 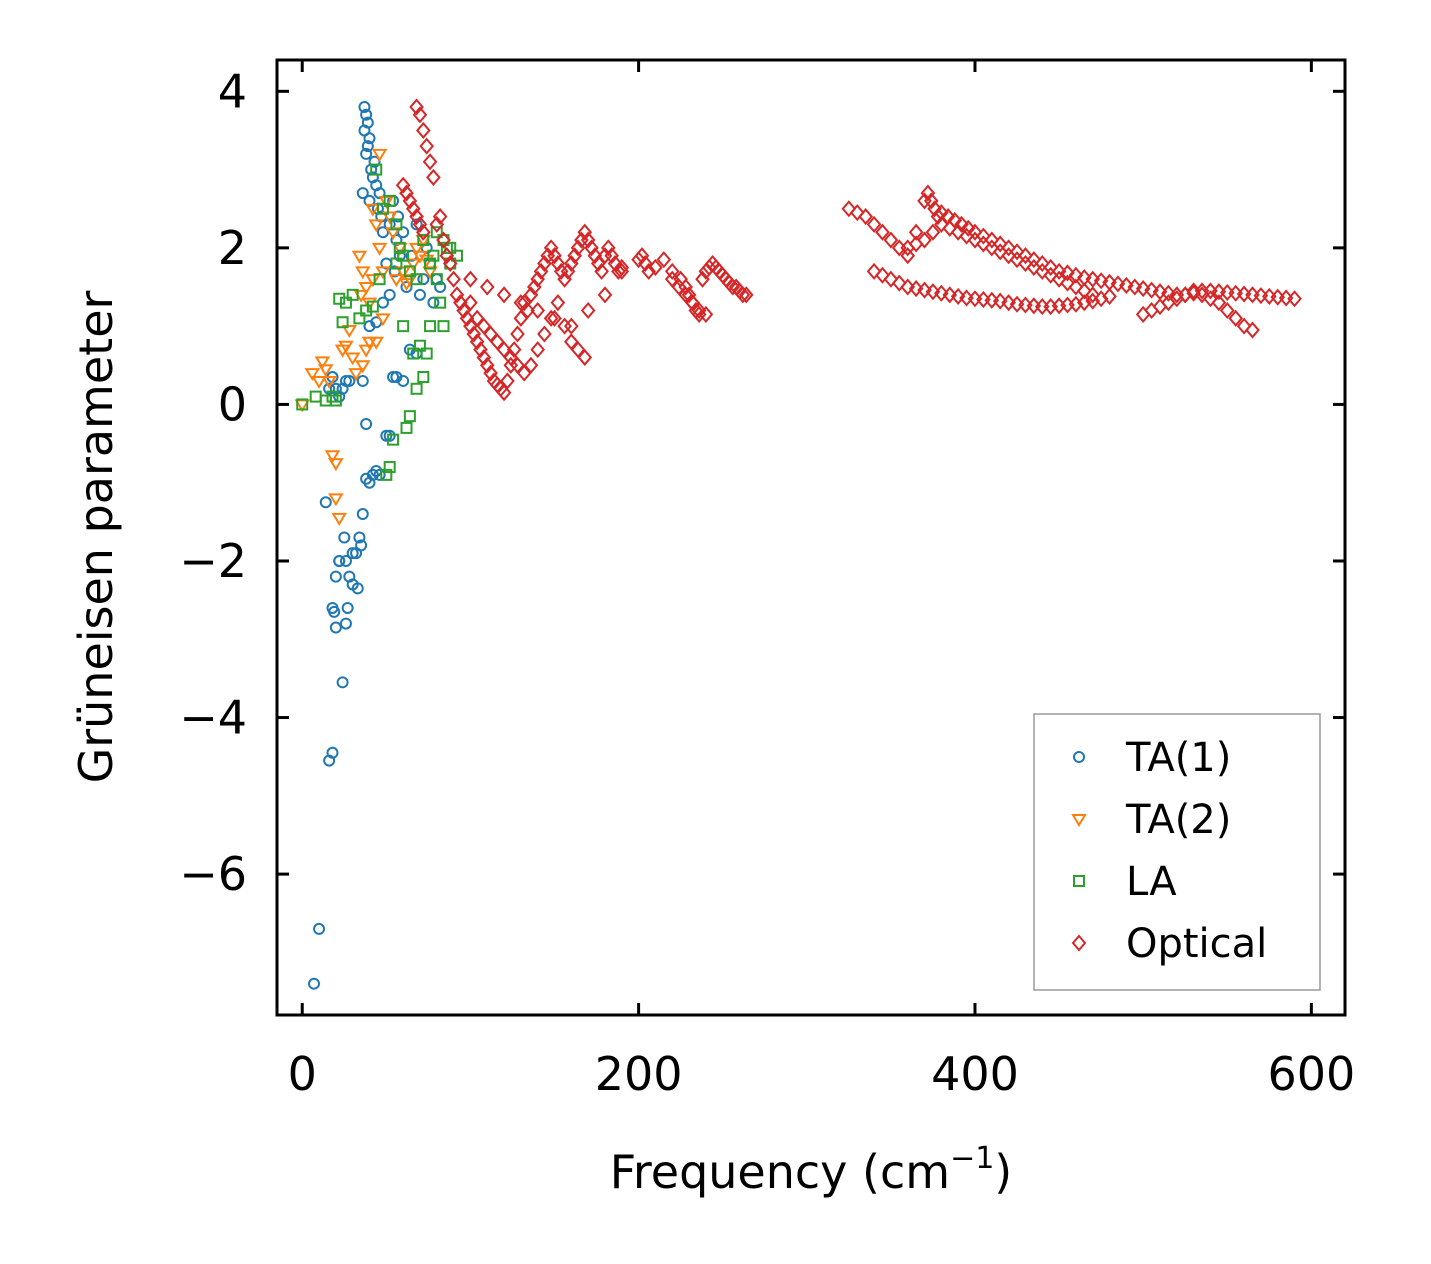 What do you see at coordinates (639, 1074) in the screenshot?
I see `x-tick-label: 200` at bounding box center [639, 1074].